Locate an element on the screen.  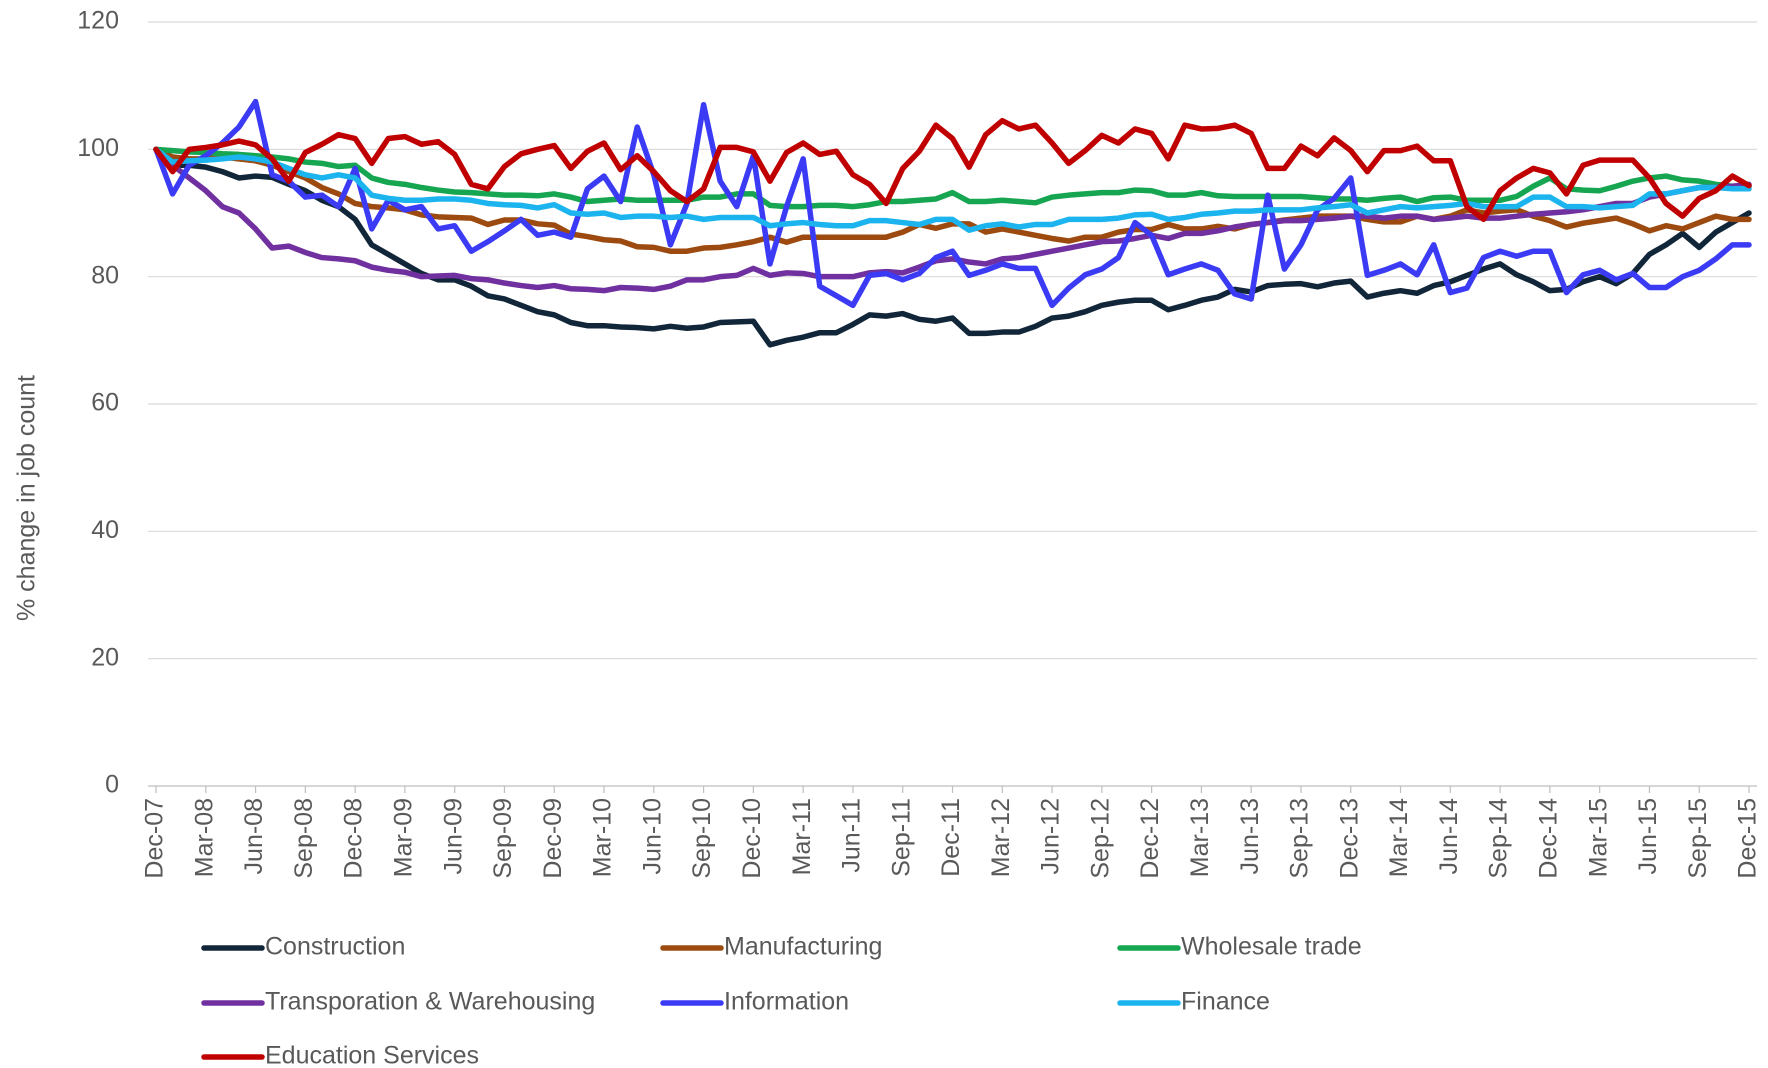
y-tick-label: 40 is located at coordinates (105, 530).